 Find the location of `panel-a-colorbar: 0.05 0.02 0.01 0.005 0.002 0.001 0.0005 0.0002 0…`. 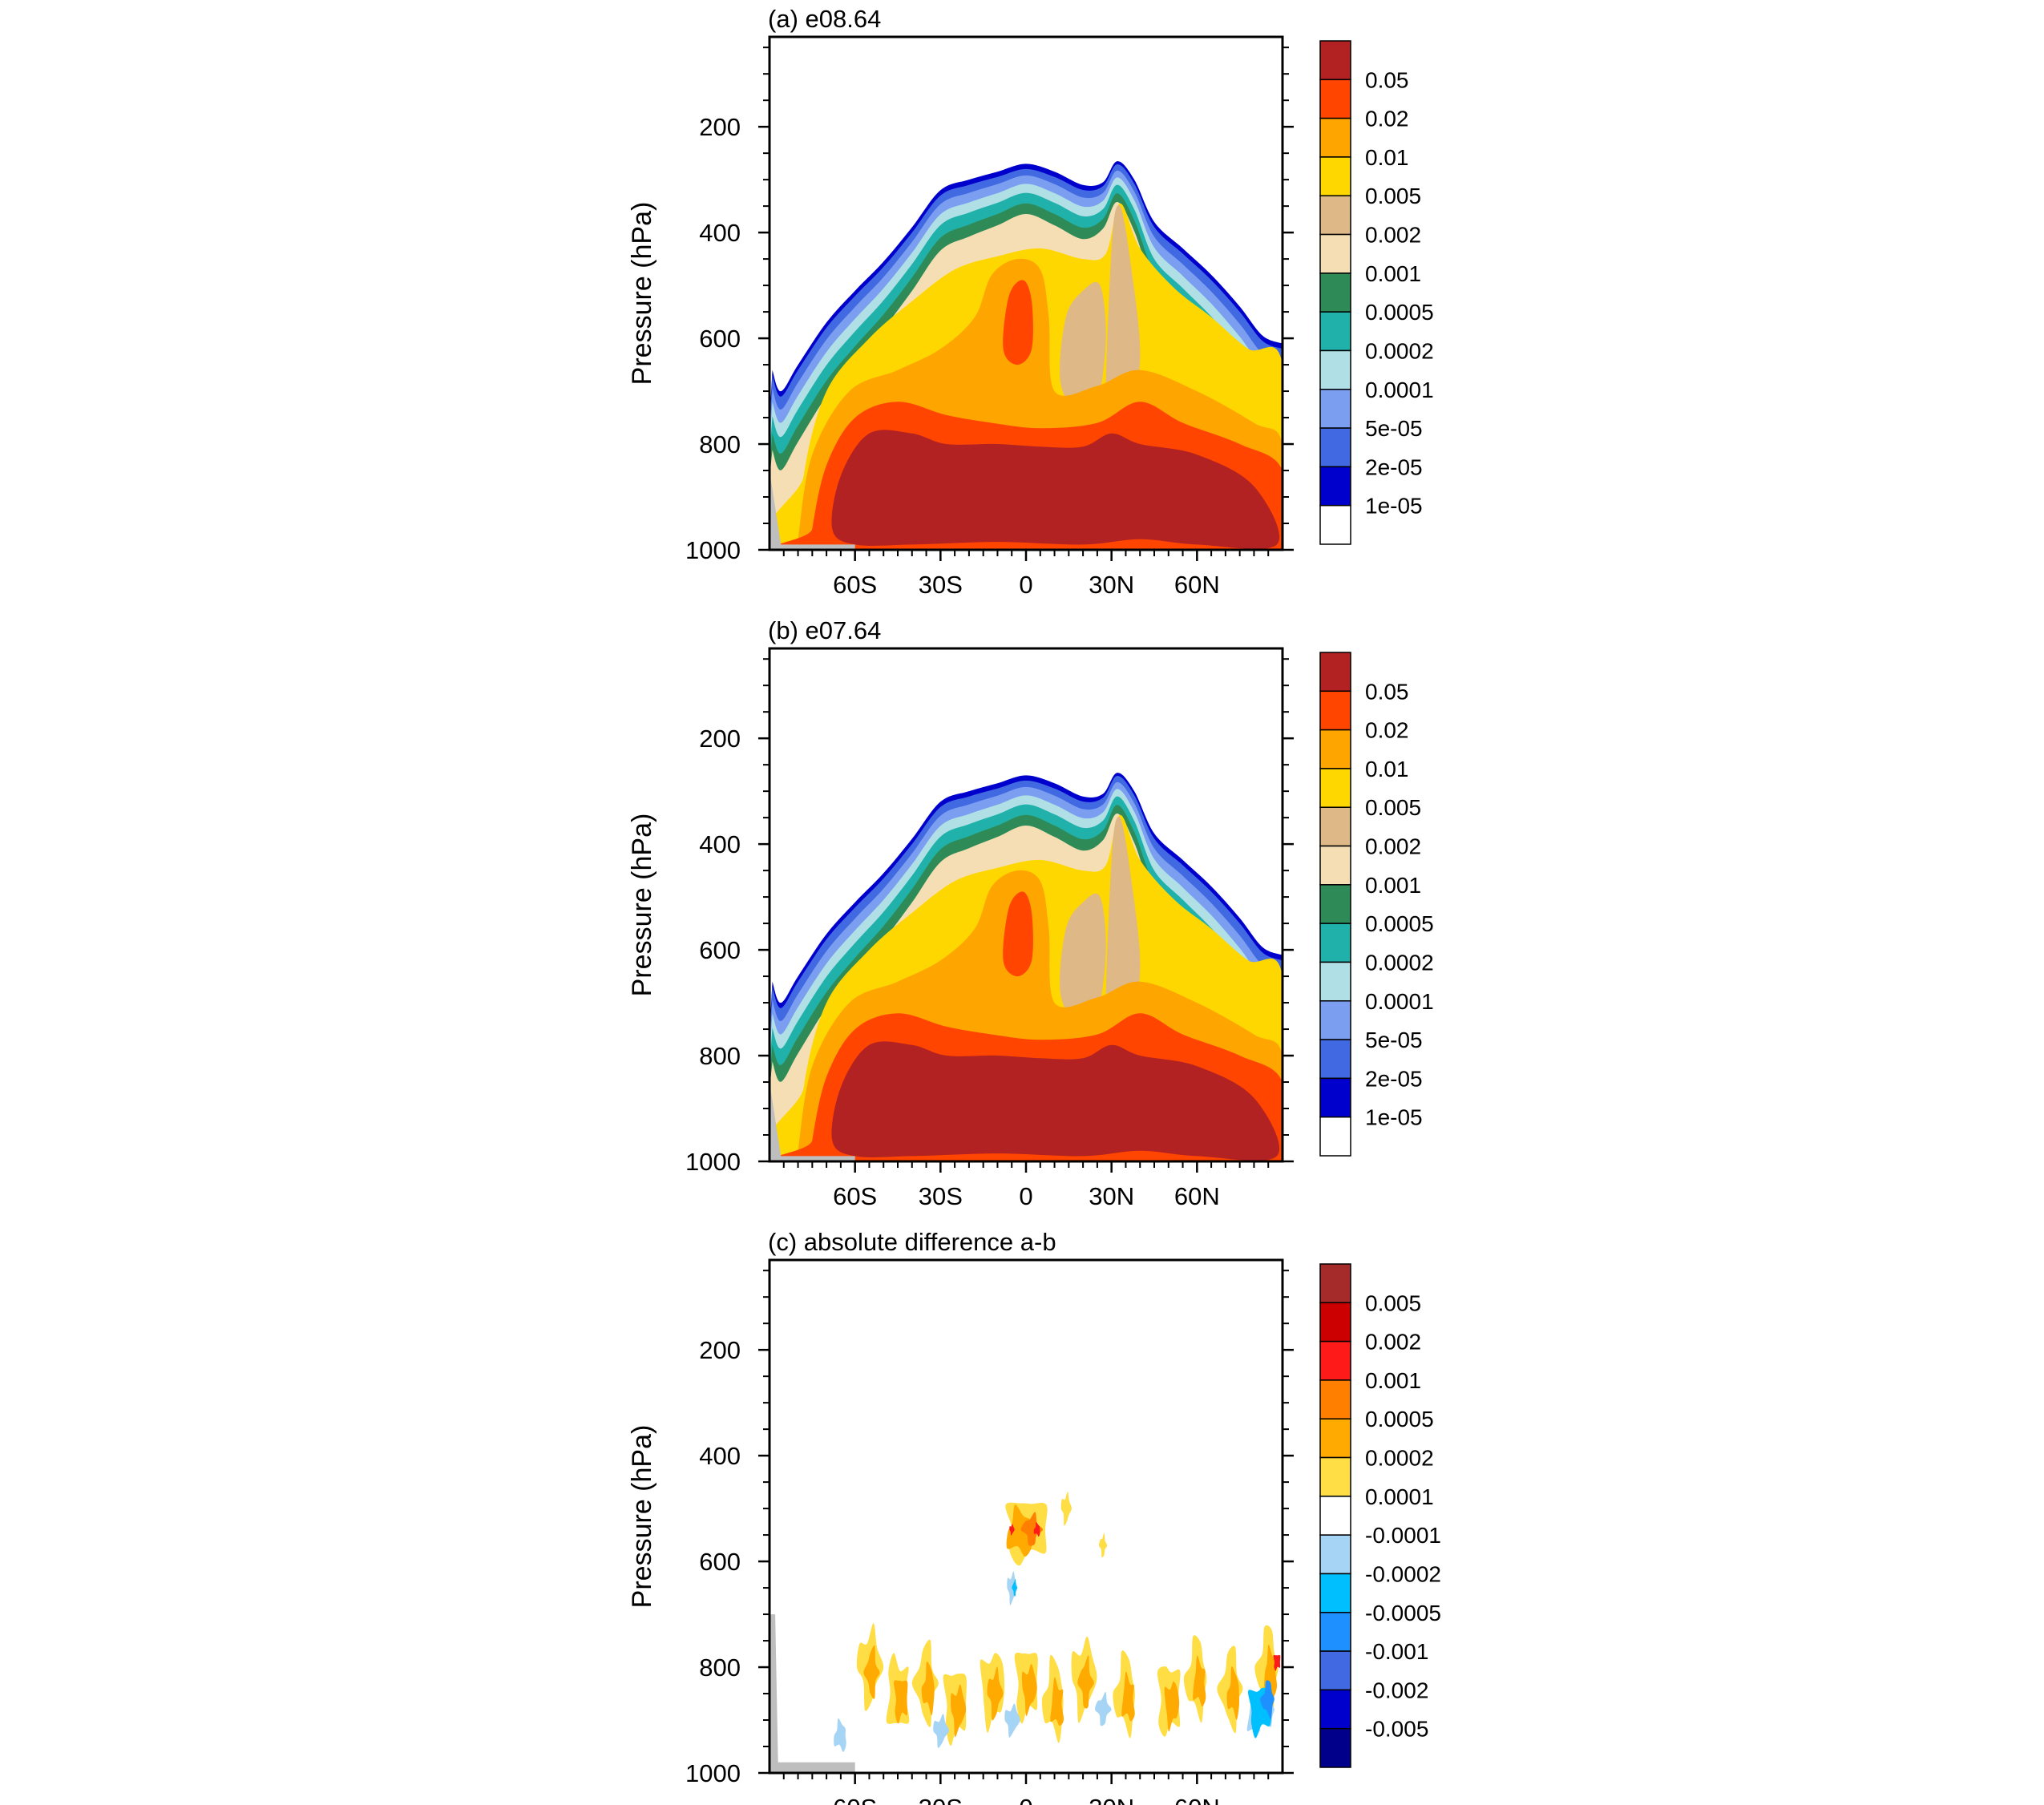

panel-a-colorbar: 0.05 0.02 0.01 0.005 0.002 0.001 0.0005 0.0002 0… is located at coordinates (1376, 292).